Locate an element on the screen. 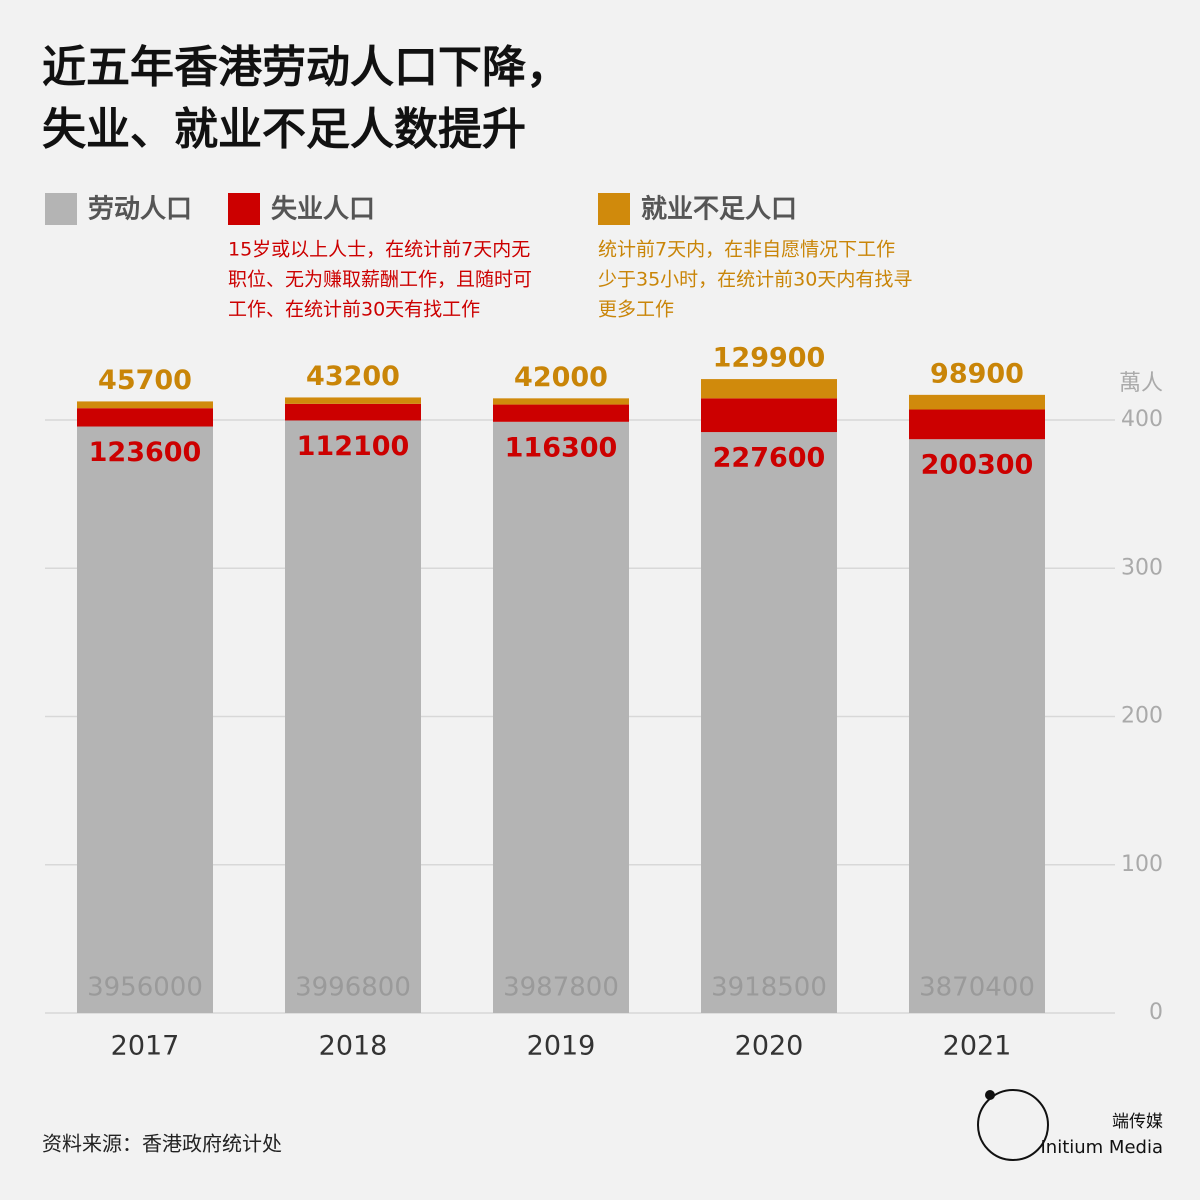 This screenshot has height=1200, width=1200. y-unit: 萬人 is located at coordinates (1141, 383).